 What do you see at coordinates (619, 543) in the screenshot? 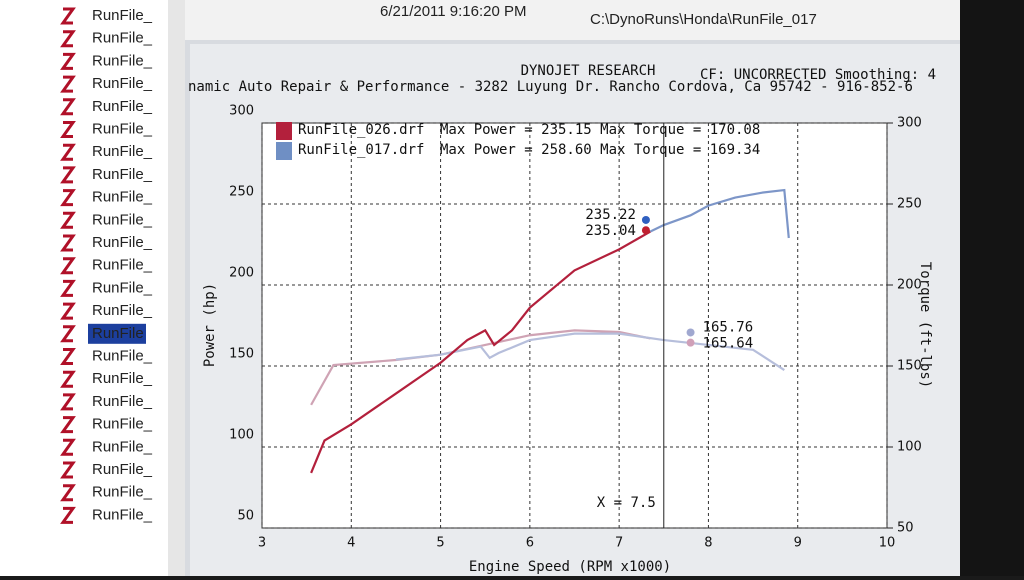
I see `x-tick-label: 7` at bounding box center [619, 543].